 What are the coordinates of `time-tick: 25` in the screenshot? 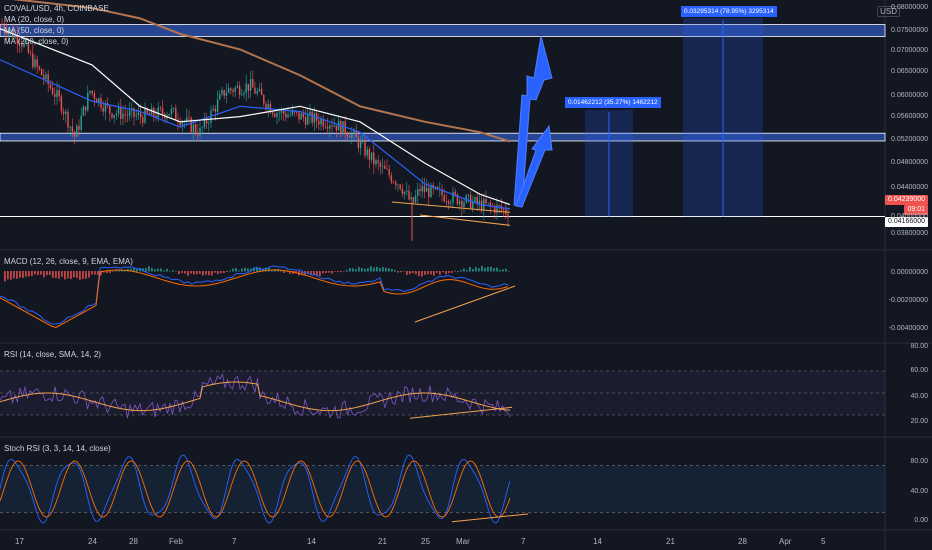 It's located at (425, 541).